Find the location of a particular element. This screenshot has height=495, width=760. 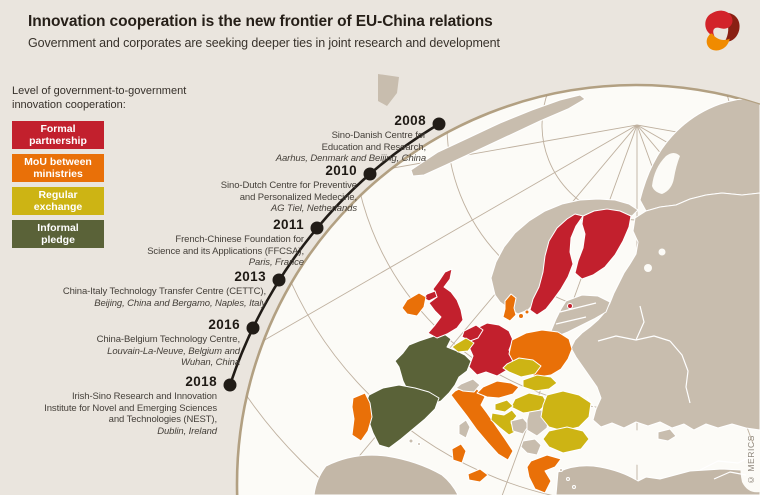

timeline-year: 2016 is located at coordinates (224, 324).